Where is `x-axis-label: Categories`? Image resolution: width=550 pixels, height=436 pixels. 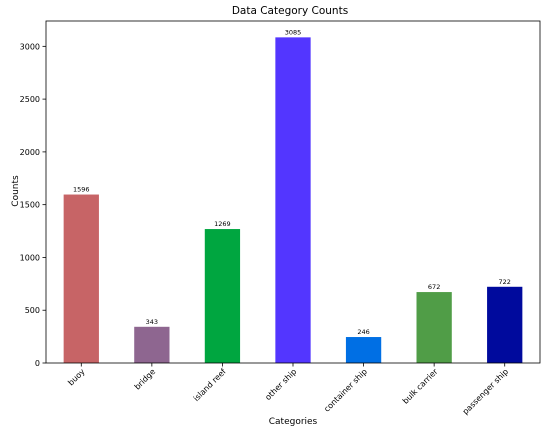
x-axis-label: Categories is located at coordinates (293, 422).